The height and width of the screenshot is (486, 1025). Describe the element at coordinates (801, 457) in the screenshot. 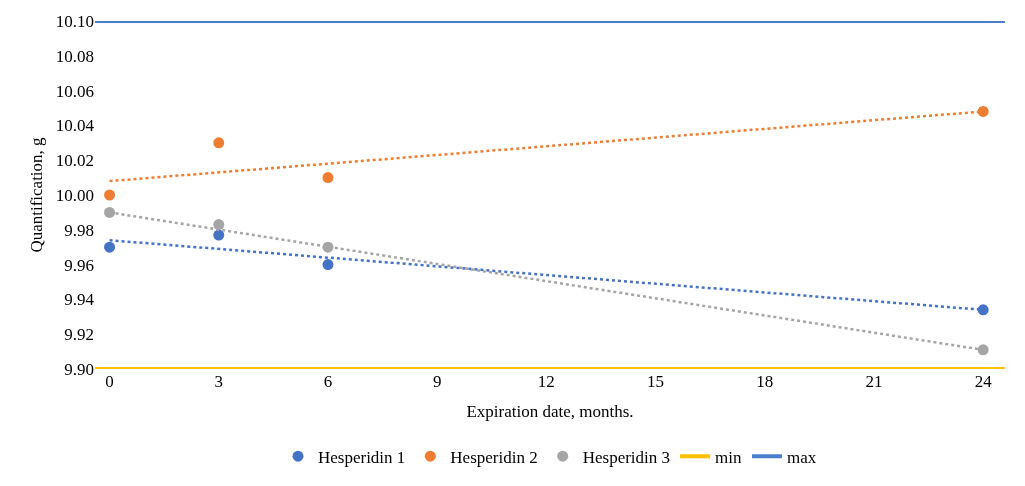

I see `legend-label: max` at that location.